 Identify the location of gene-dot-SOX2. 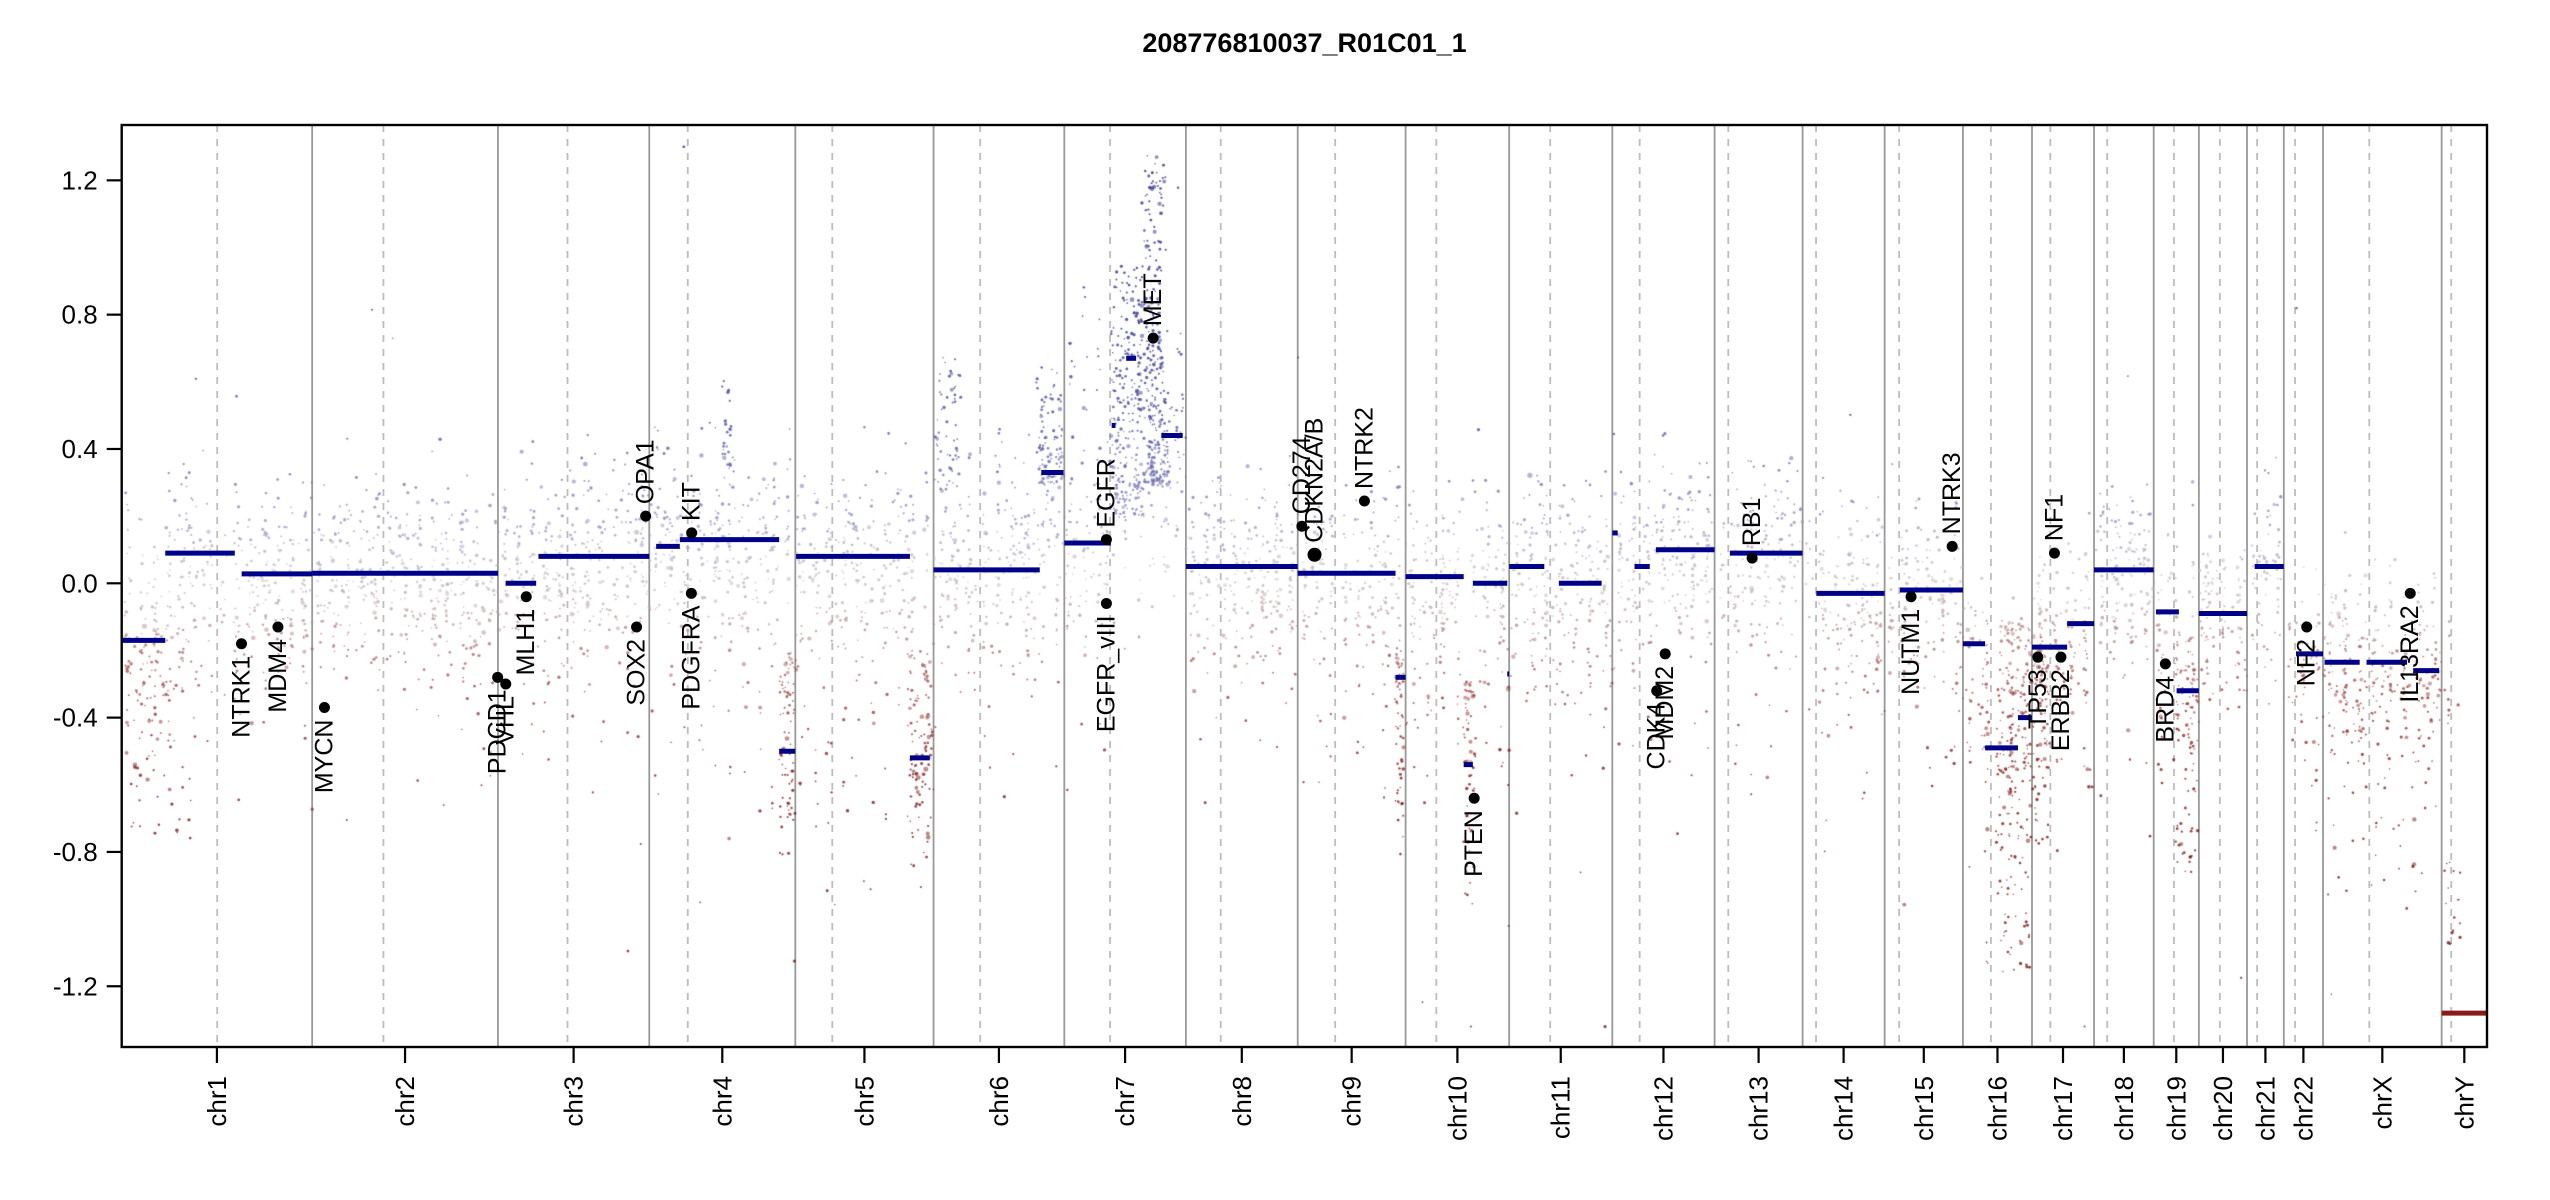
(637, 627).